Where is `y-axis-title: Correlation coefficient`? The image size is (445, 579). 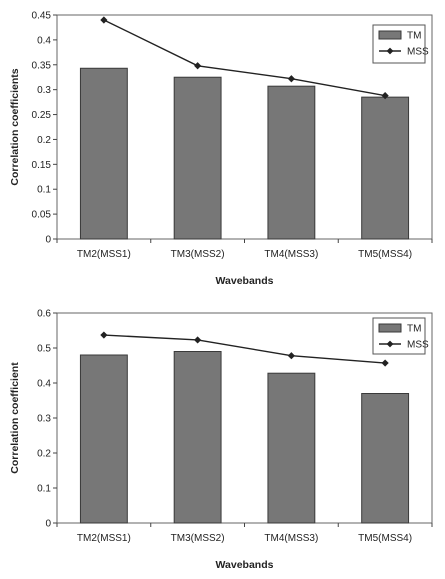 y-axis-title: Correlation coefficient is located at coordinates (15, 418).